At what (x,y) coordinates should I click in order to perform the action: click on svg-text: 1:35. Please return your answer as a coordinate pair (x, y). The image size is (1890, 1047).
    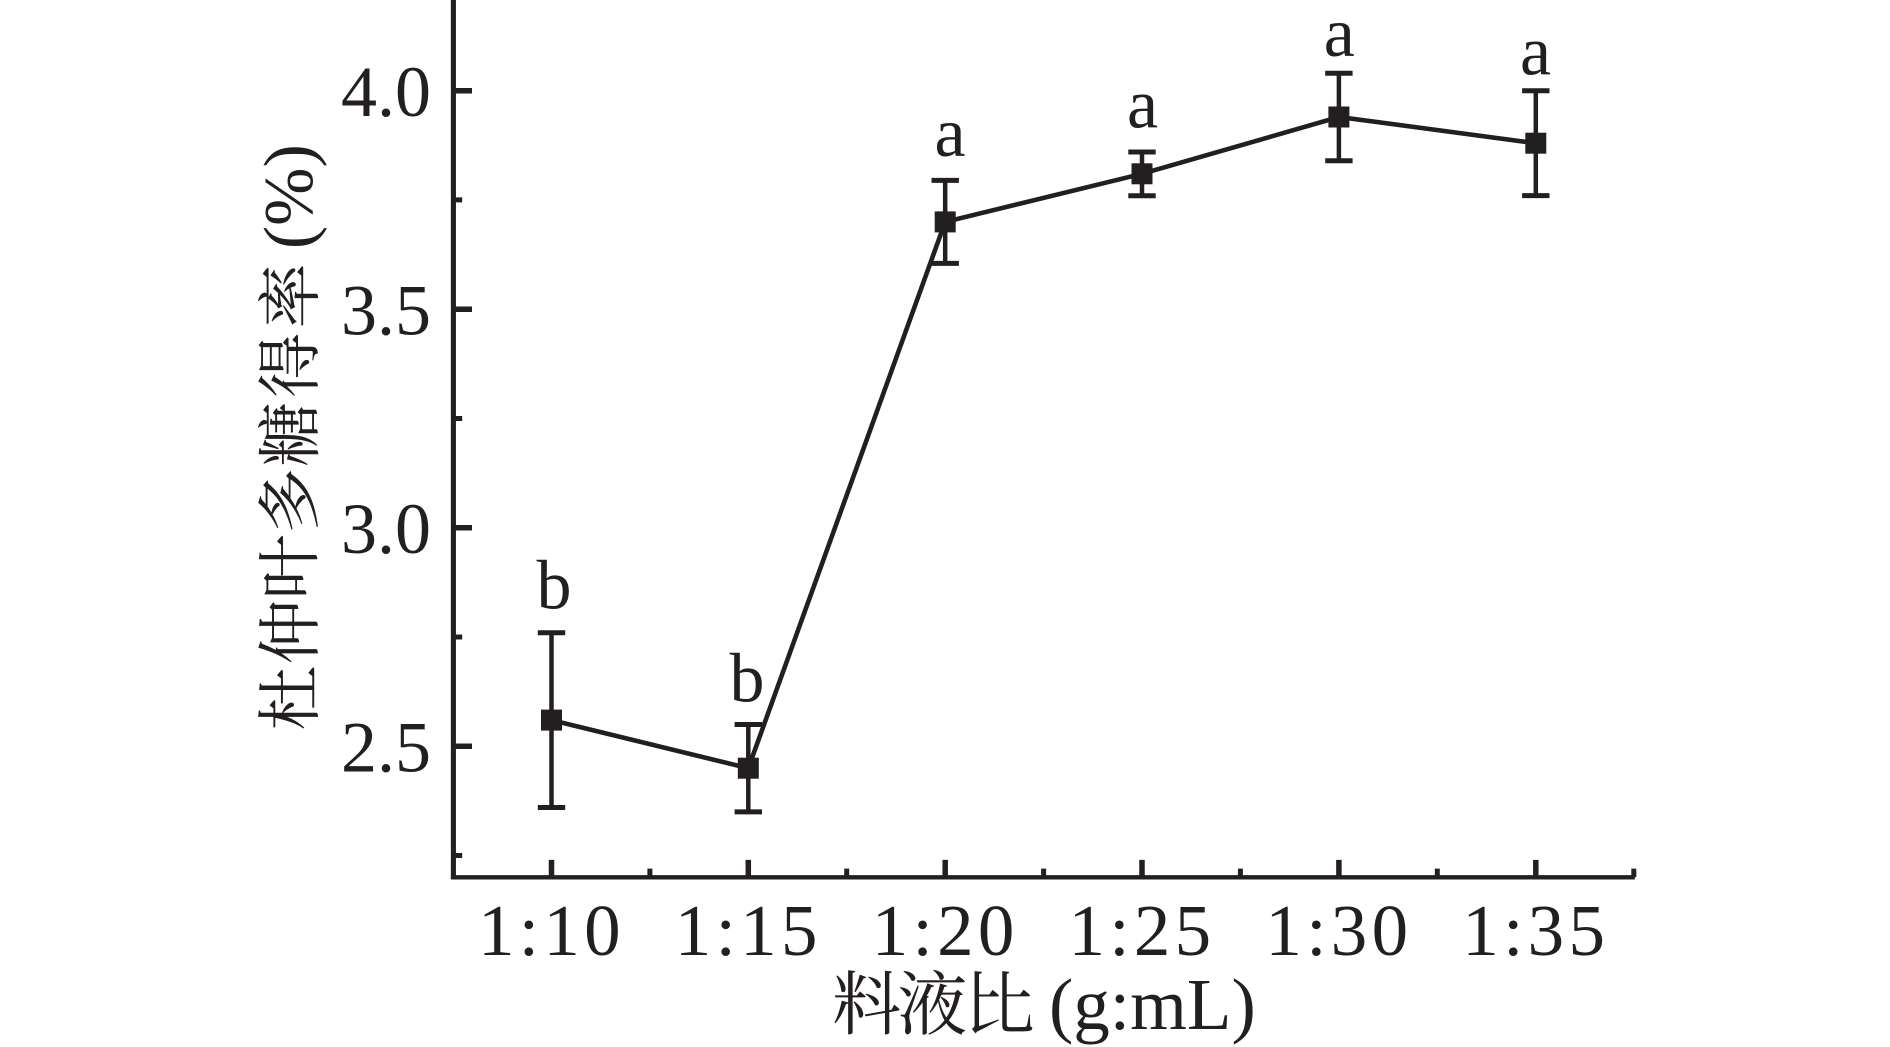
    Looking at the image, I should click on (1535, 930).